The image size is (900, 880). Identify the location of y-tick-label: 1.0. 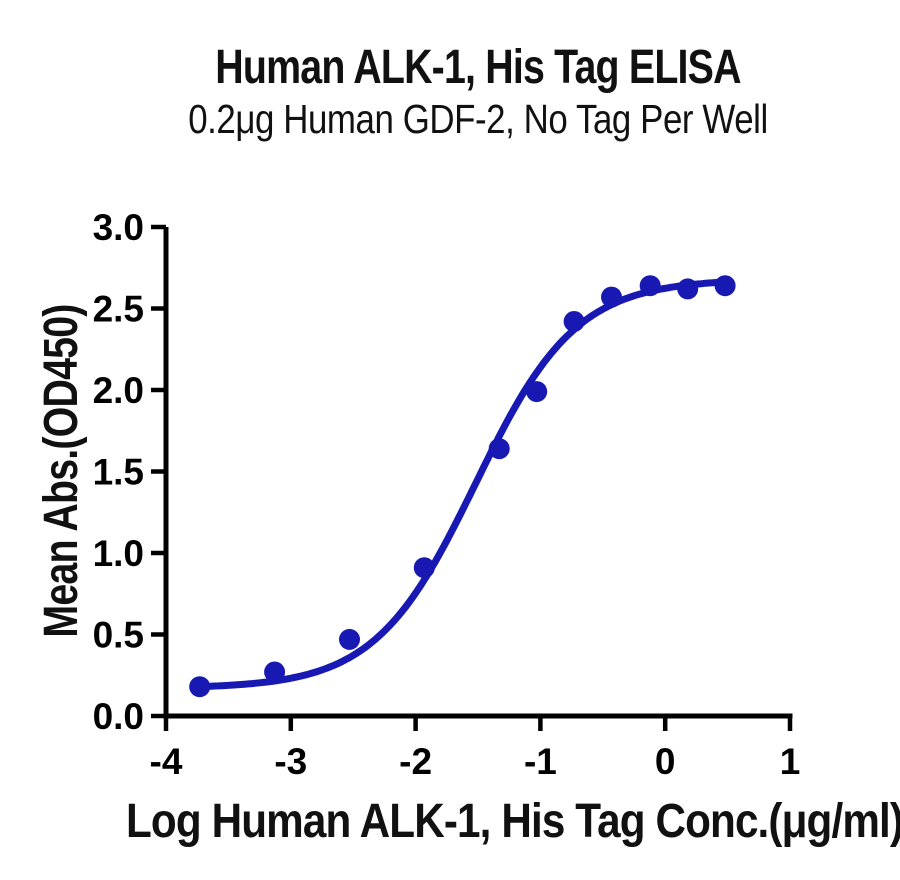
(118, 553).